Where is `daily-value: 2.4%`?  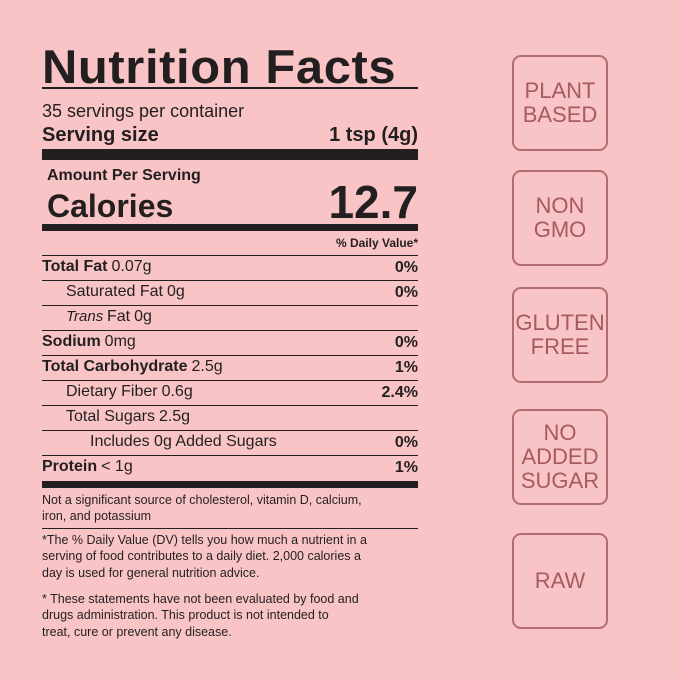 daily-value: 2.4% is located at coordinates (399, 392).